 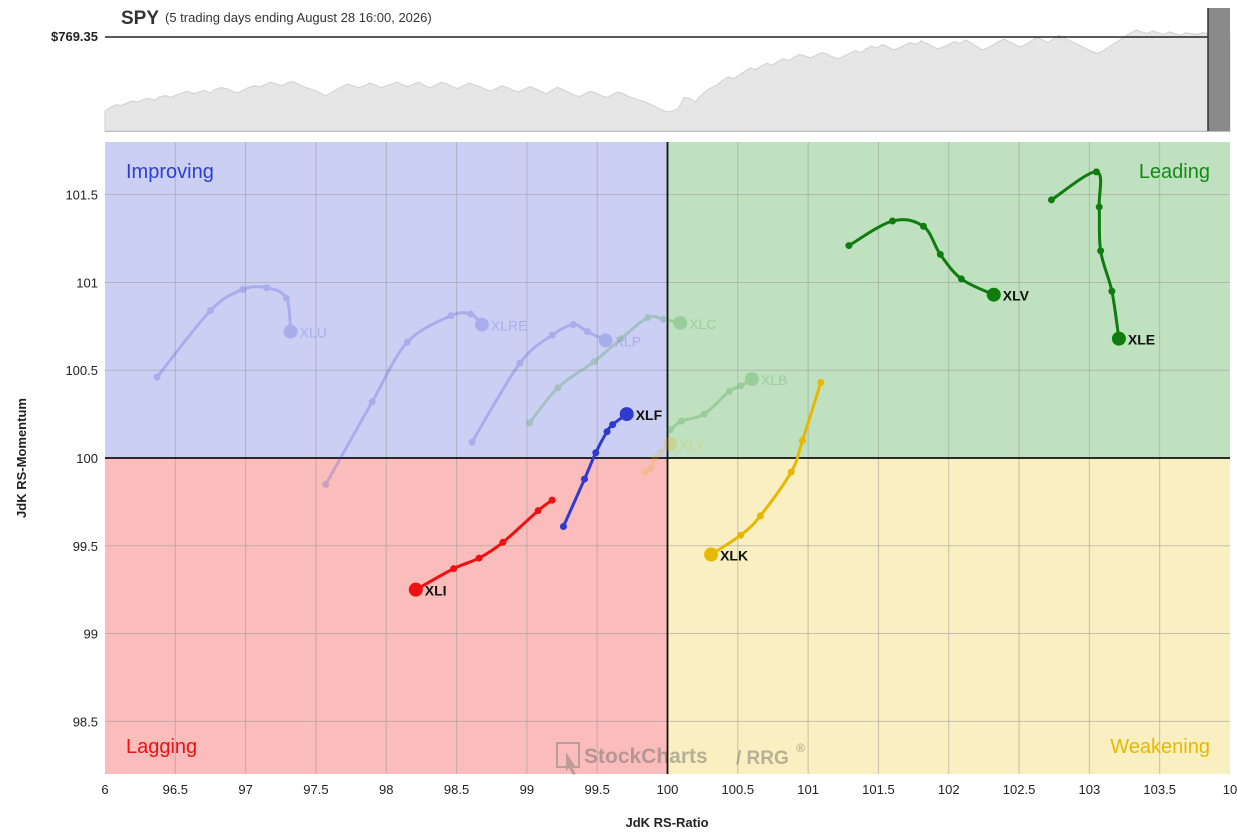 What do you see at coordinates (436, 591) in the screenshot?
I see `trail-label-xli: XLI` at bounding box center [436, 591].